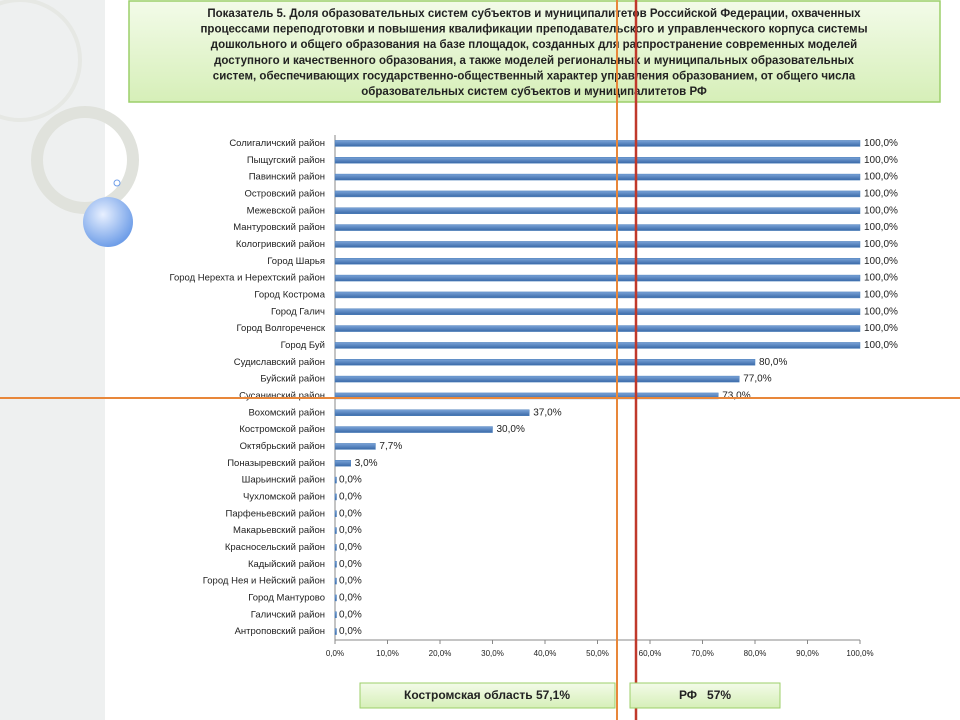  What do you see at coordinates (289, 294) in the screenshot?
I see `y-tick-label: Город Кострома` at bounding box center [289, 294].